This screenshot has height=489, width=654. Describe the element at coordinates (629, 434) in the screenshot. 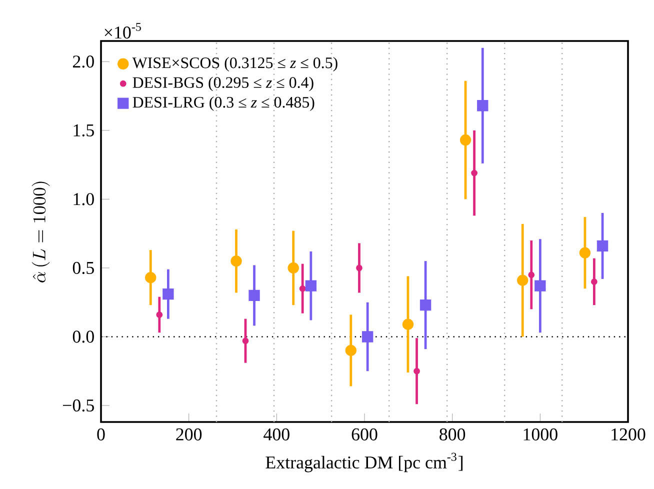

I see `x-tick-label: 1200` at that location.